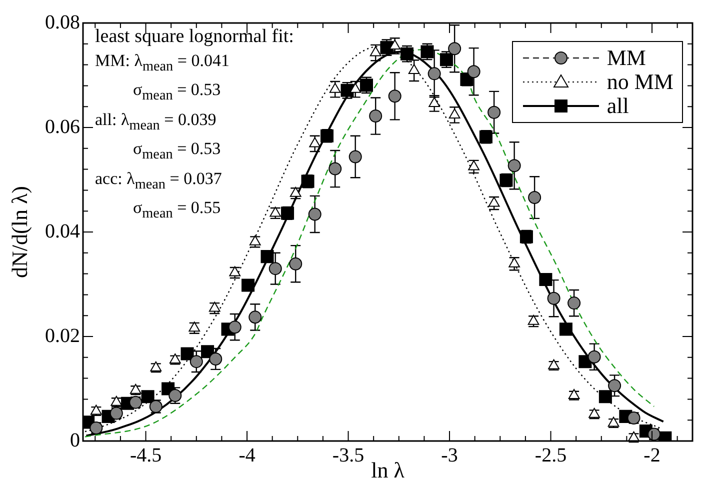 The image size is (702, 485). Describe the element at coordinates (177, 210) in the screenshot. I see `annotation: σ$_{mean}$ = 0.55` at that location.